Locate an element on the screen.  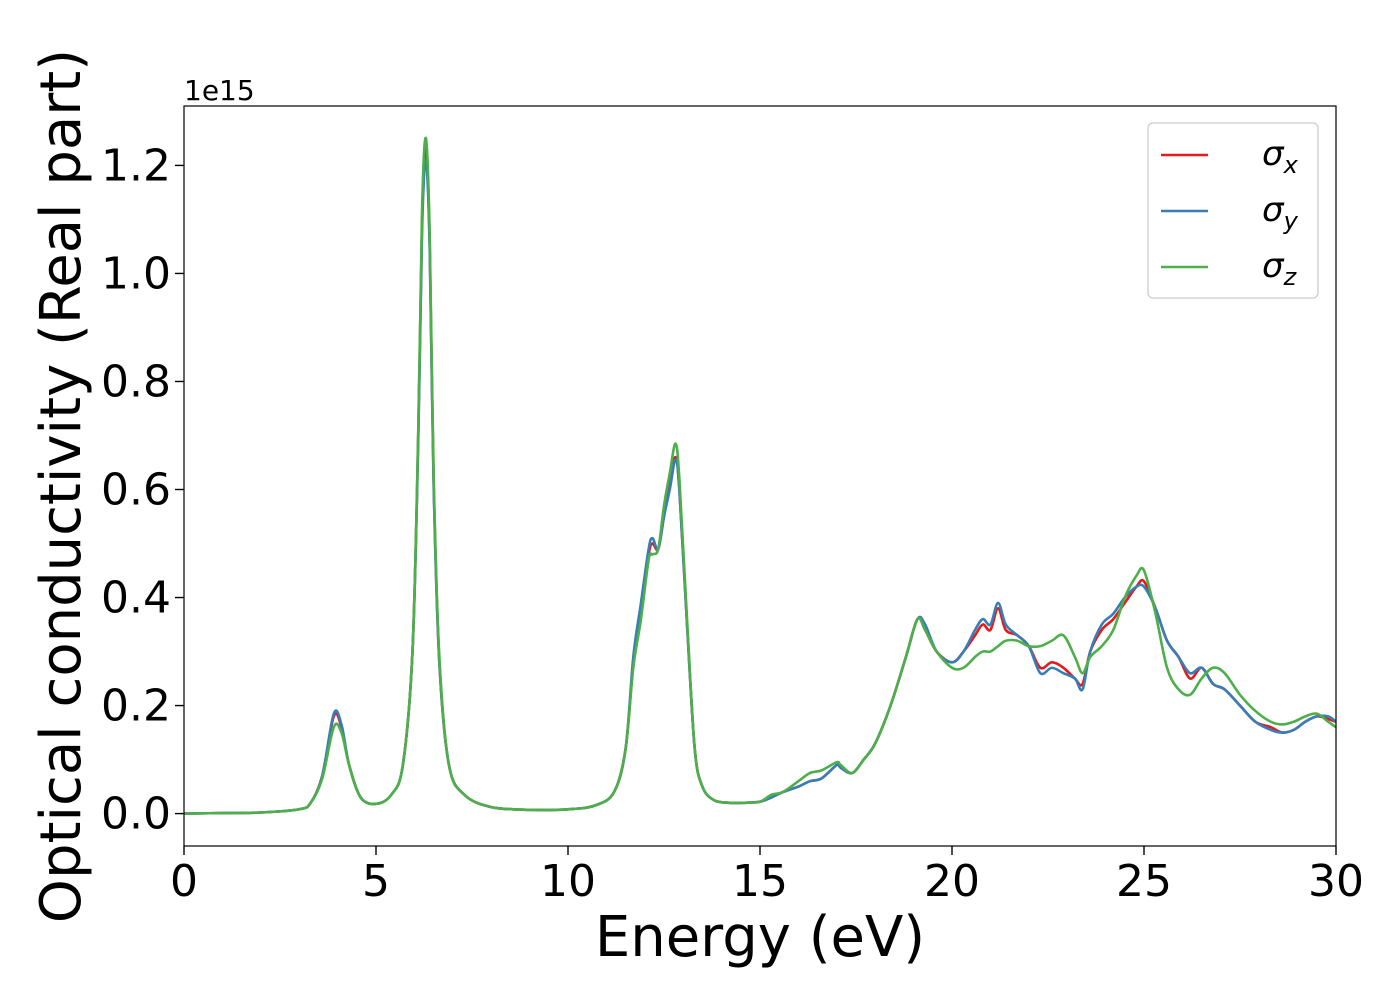
x-tick-label: 15 is located at coordinates (760, 881).